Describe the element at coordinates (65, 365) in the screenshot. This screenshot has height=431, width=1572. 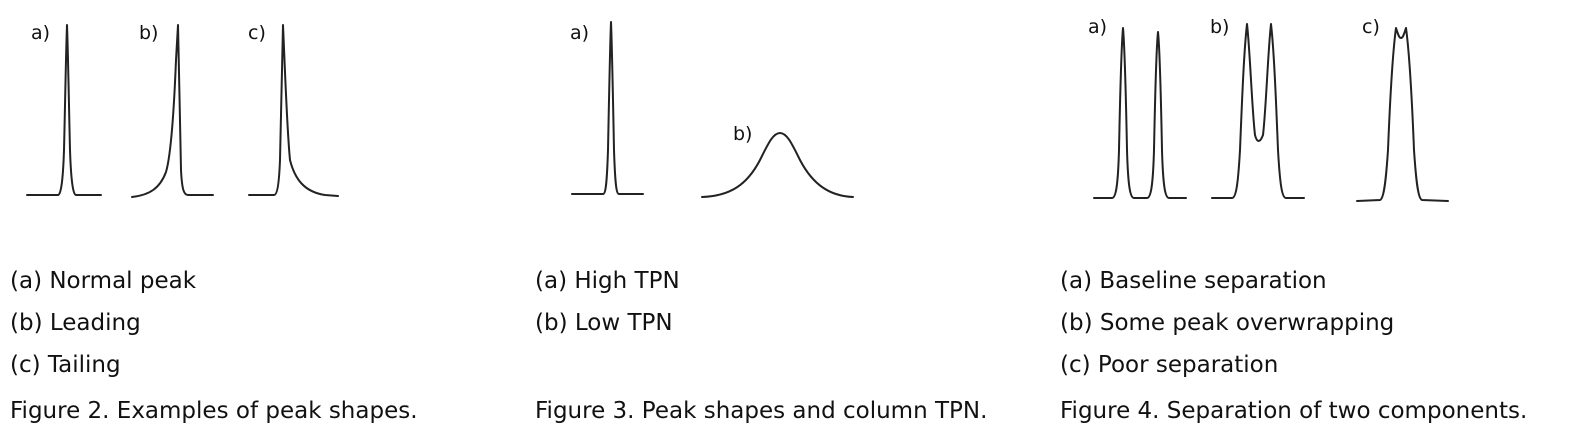
I see `legend-item-c: (c) Tailing` at that location.